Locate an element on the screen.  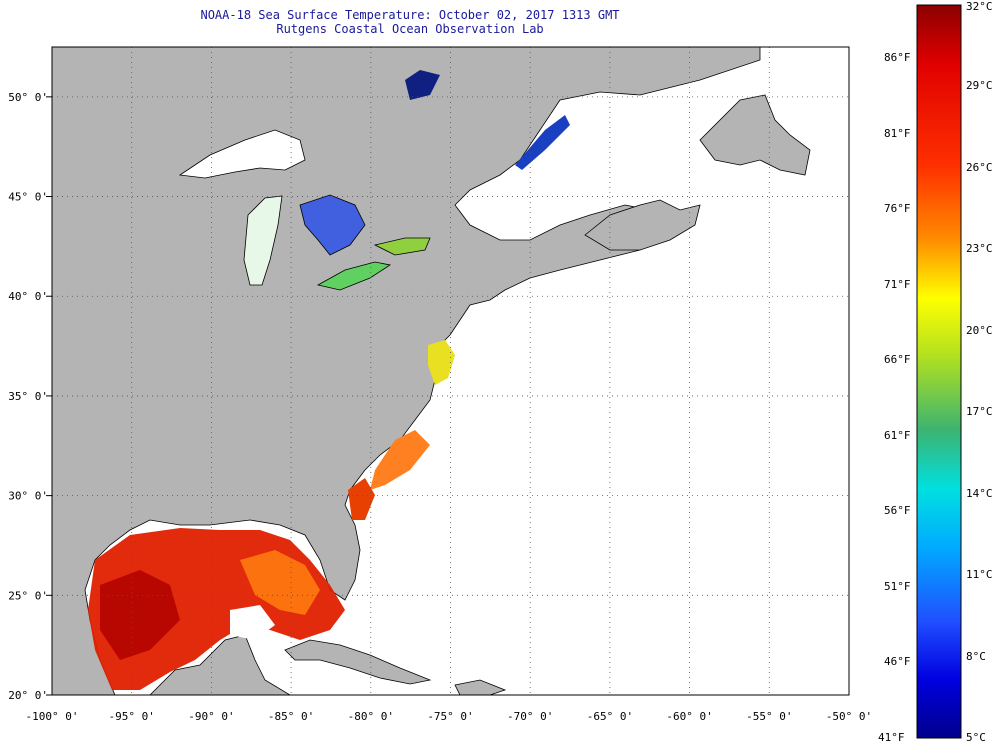
lake-huron is located at coordinates (332, 225).